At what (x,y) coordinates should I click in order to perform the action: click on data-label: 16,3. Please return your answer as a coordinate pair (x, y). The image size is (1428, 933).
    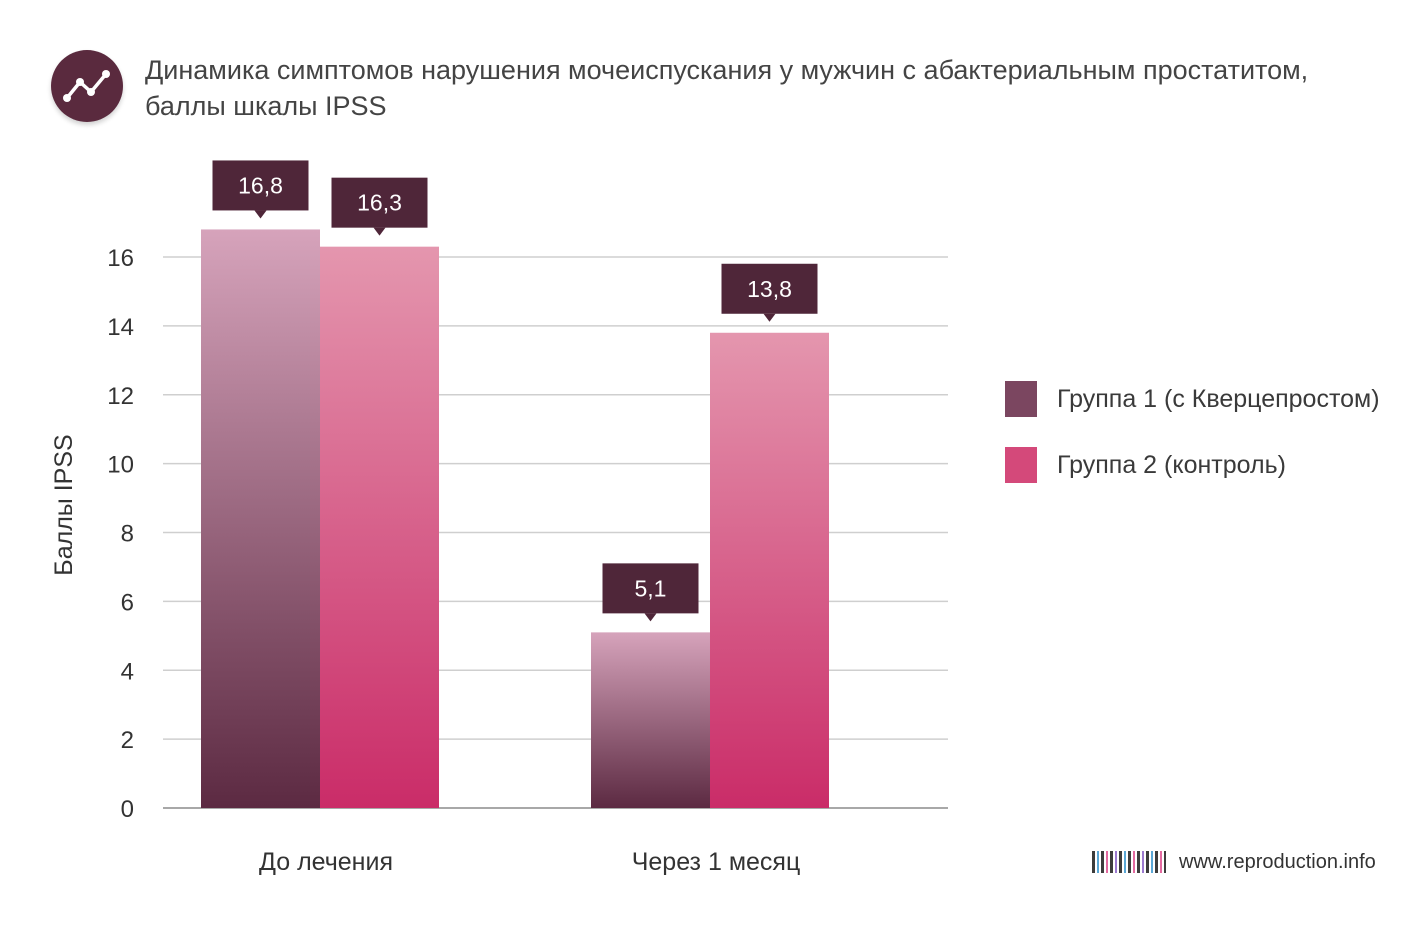
    Looking at the image, I should click on (379, 206).